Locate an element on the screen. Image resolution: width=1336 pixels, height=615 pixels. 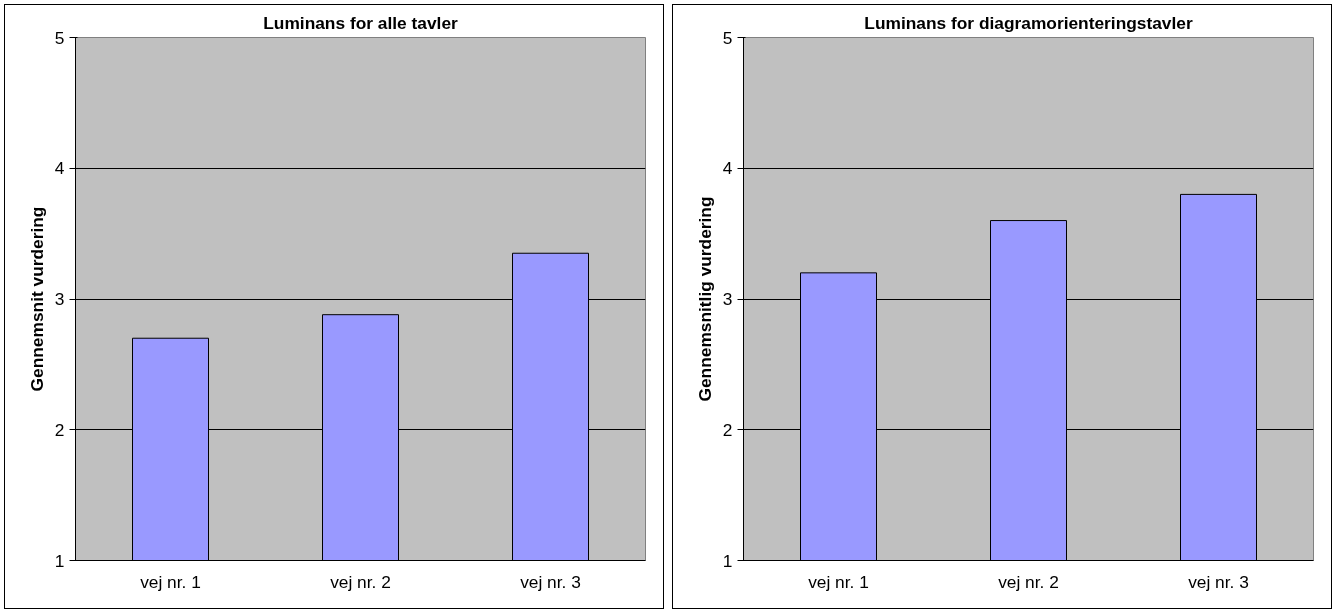
chart-title: Luminans for diagramorienteringstavler is located at coordinates (1028, 22).